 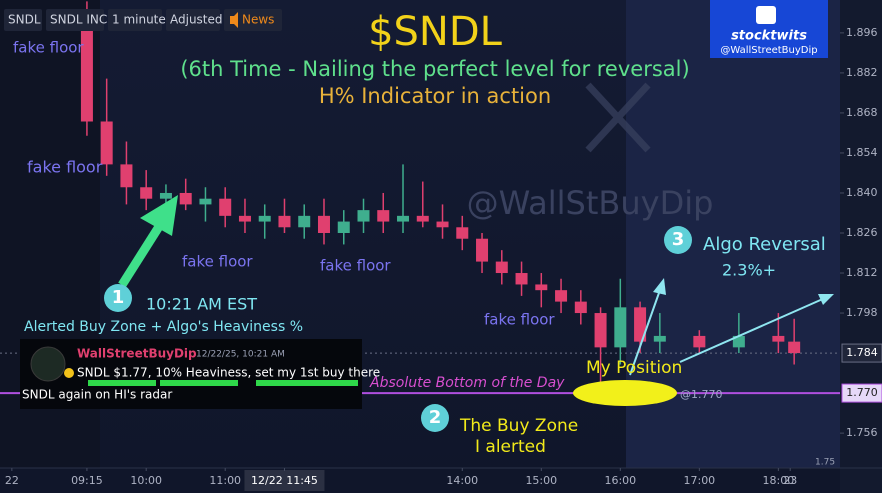 What do you see at coordinates (97, 395) in the screenshot?
I see `tweet-line2: SNDL again on HI's radar` at bounding box center [97, 395].